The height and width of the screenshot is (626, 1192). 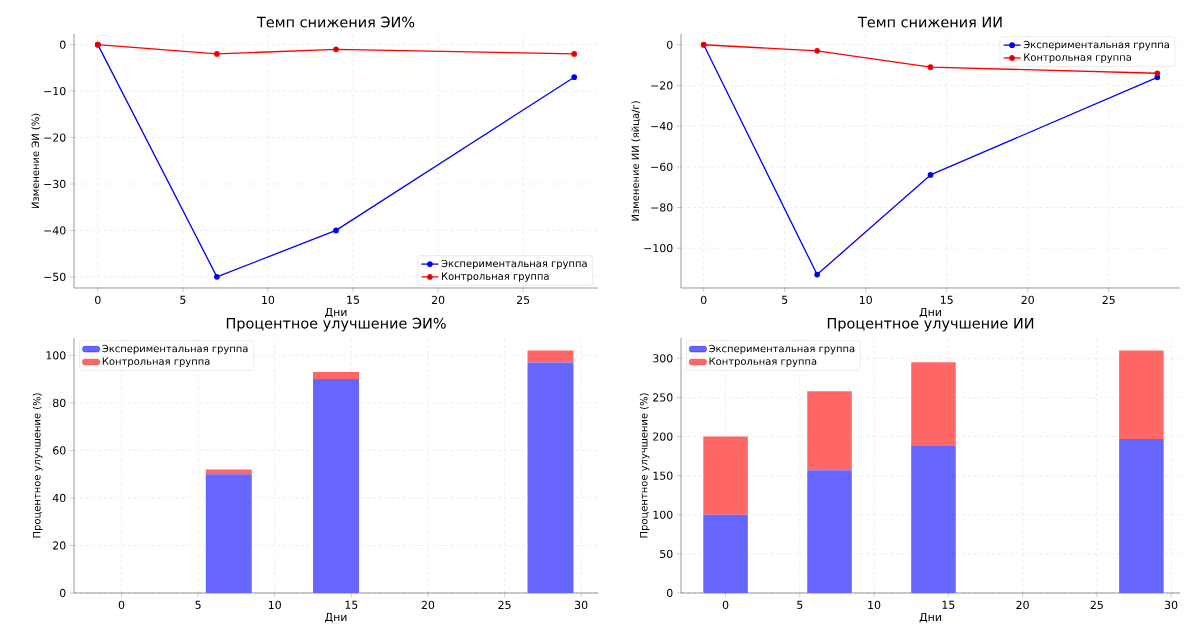 I want to click on y-tick-label: 80, so click(x=59, y=403).